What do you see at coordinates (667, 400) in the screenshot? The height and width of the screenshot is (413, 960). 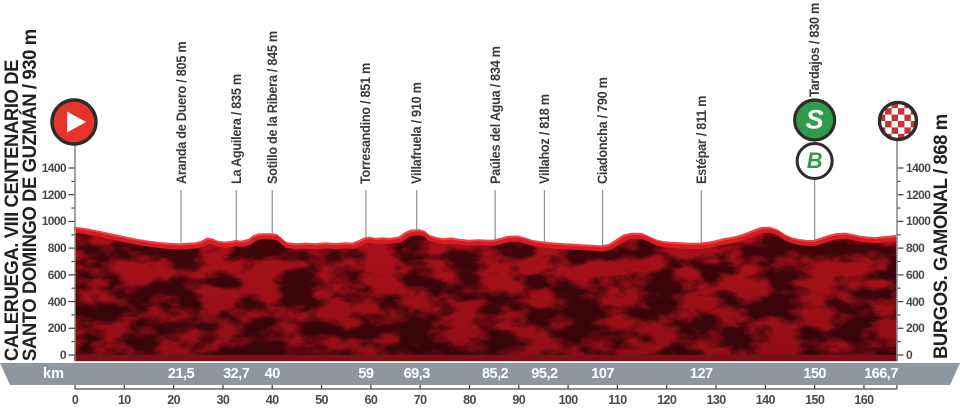 I see `km-ruler-label: 120` at bounding box center [667, 400].